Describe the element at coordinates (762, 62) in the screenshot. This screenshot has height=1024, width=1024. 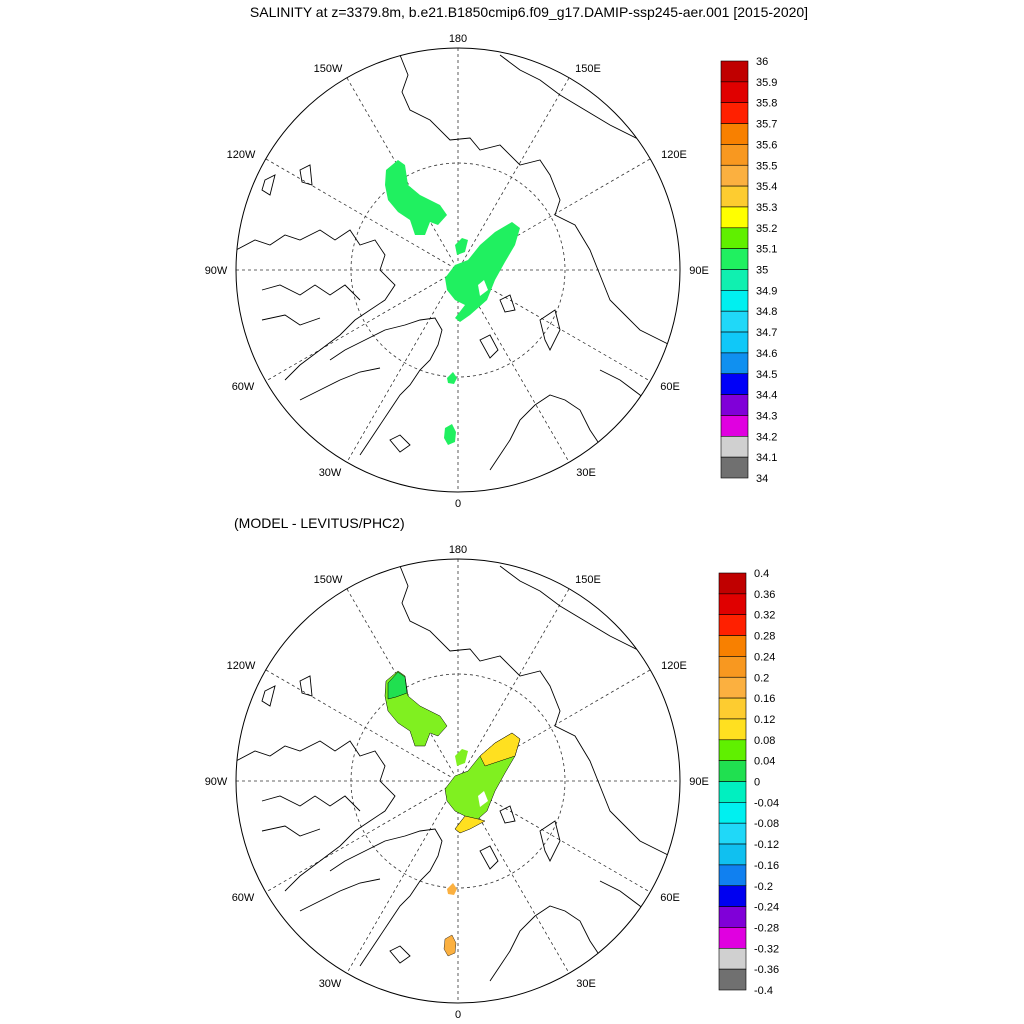
I see `salinity-colorbar-tick-label: 36` at that location.